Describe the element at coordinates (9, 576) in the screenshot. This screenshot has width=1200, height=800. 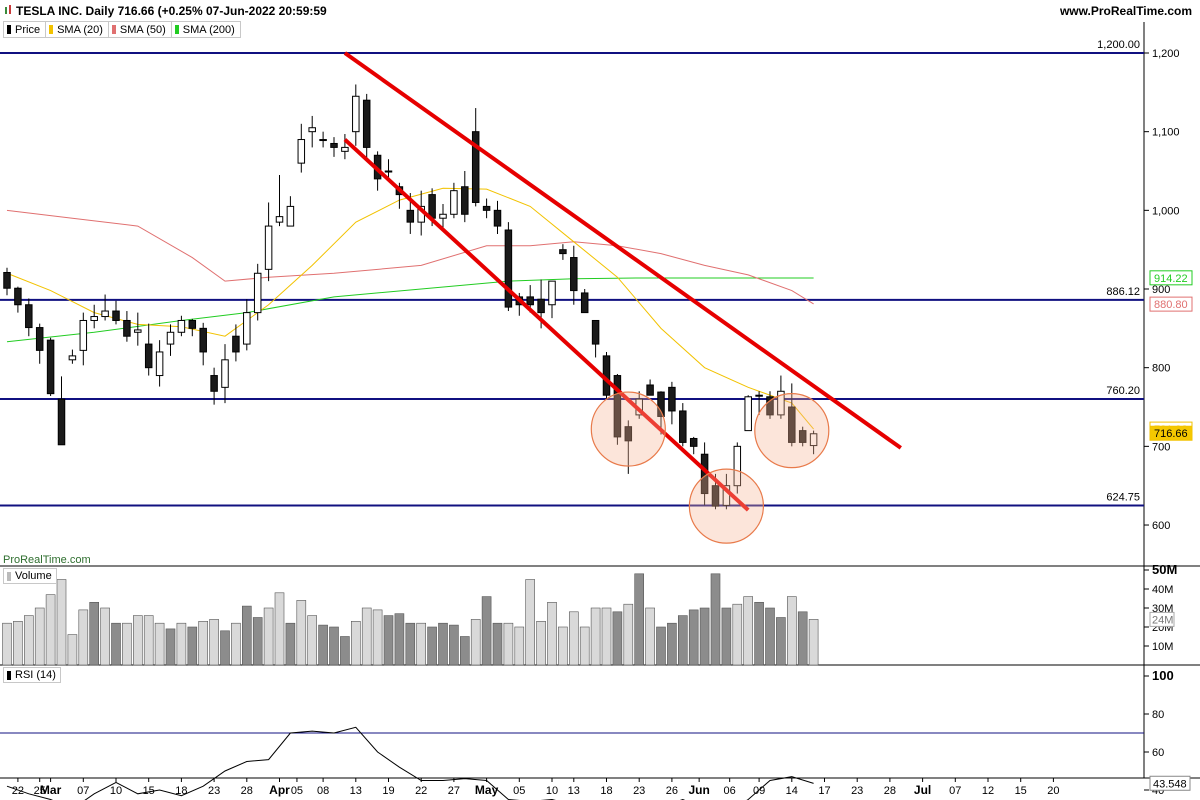
I see `volume-swatch` at that location.